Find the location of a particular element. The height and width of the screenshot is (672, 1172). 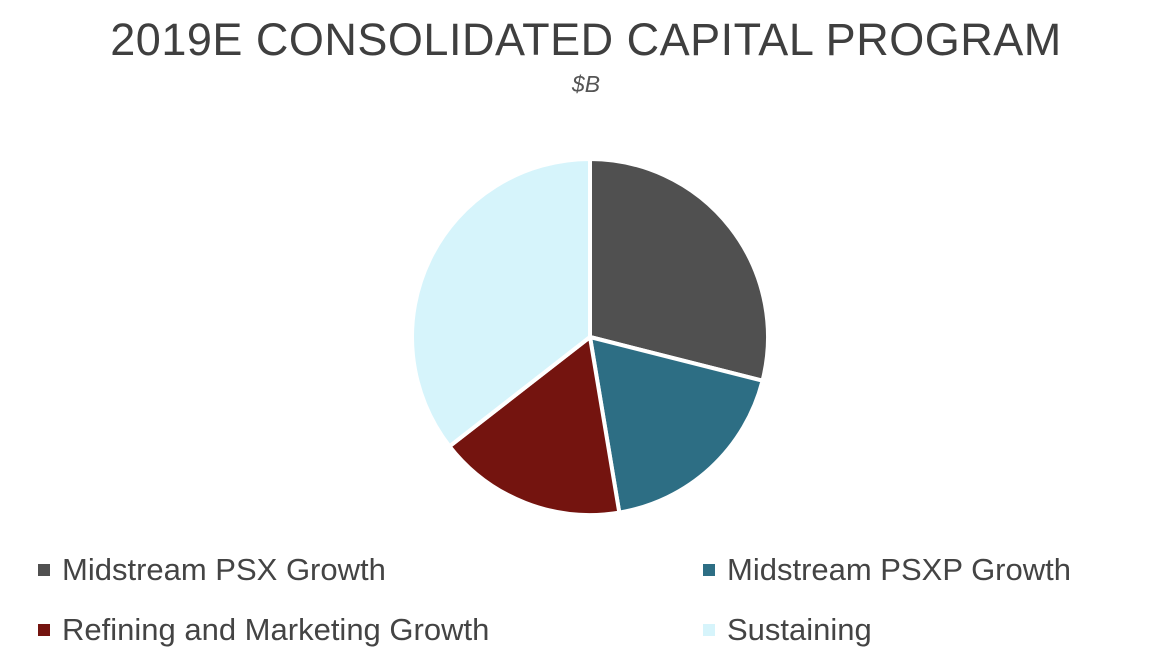

legend-item-refining-and-marketing-growth: Refining and Marketing Growth is located at coordinates (263, 630).